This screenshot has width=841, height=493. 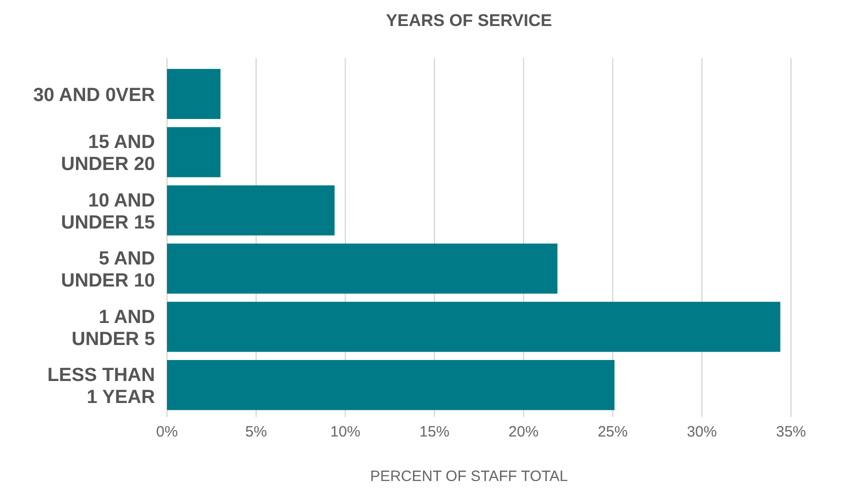 What do you see at coordinates (94, 95) in the screenshot?
I see `y-tick-label: 30 AND 0VER` at bounding box center [94, 95].